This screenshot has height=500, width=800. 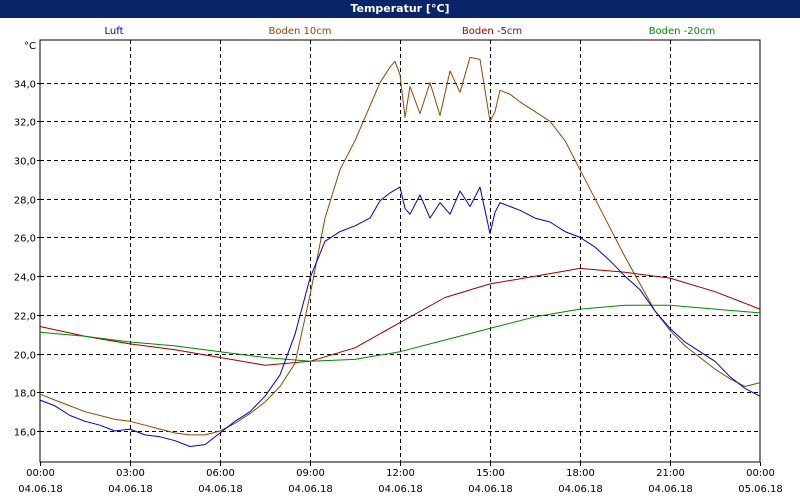 I want to click on x-tick-time: 15:00, so click(x=490, y=473).